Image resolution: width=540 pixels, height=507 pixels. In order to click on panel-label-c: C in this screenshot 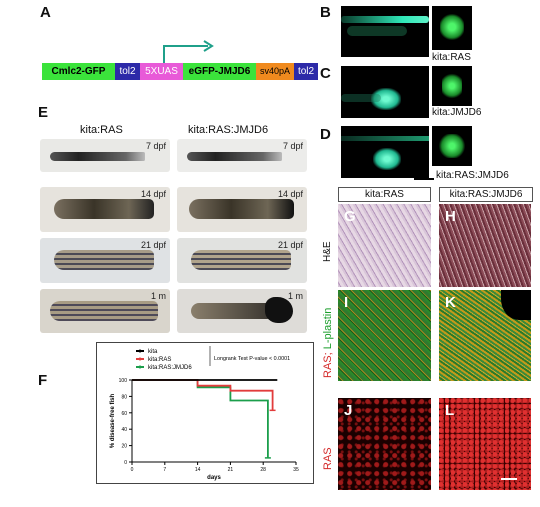, I will do `click(325, 73)`.